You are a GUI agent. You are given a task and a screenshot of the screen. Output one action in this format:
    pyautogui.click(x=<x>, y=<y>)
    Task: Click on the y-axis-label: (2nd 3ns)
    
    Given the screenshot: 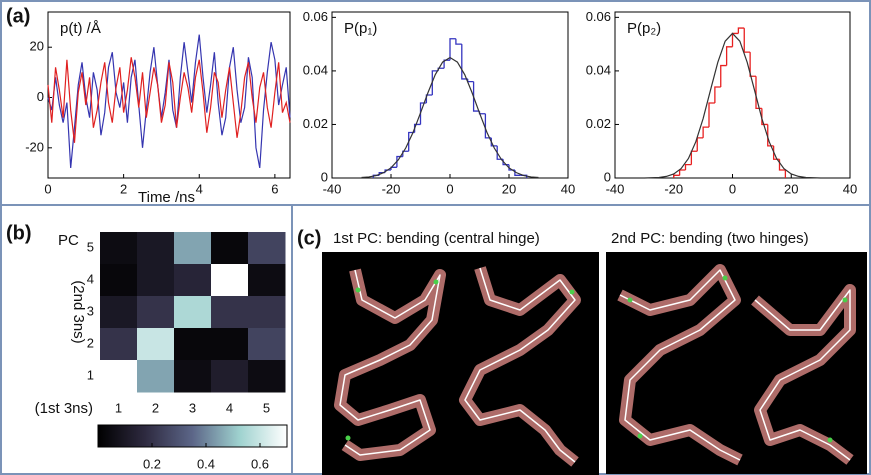 What is the action you would take?
    pyautogui.click(x=78, y=311)
    